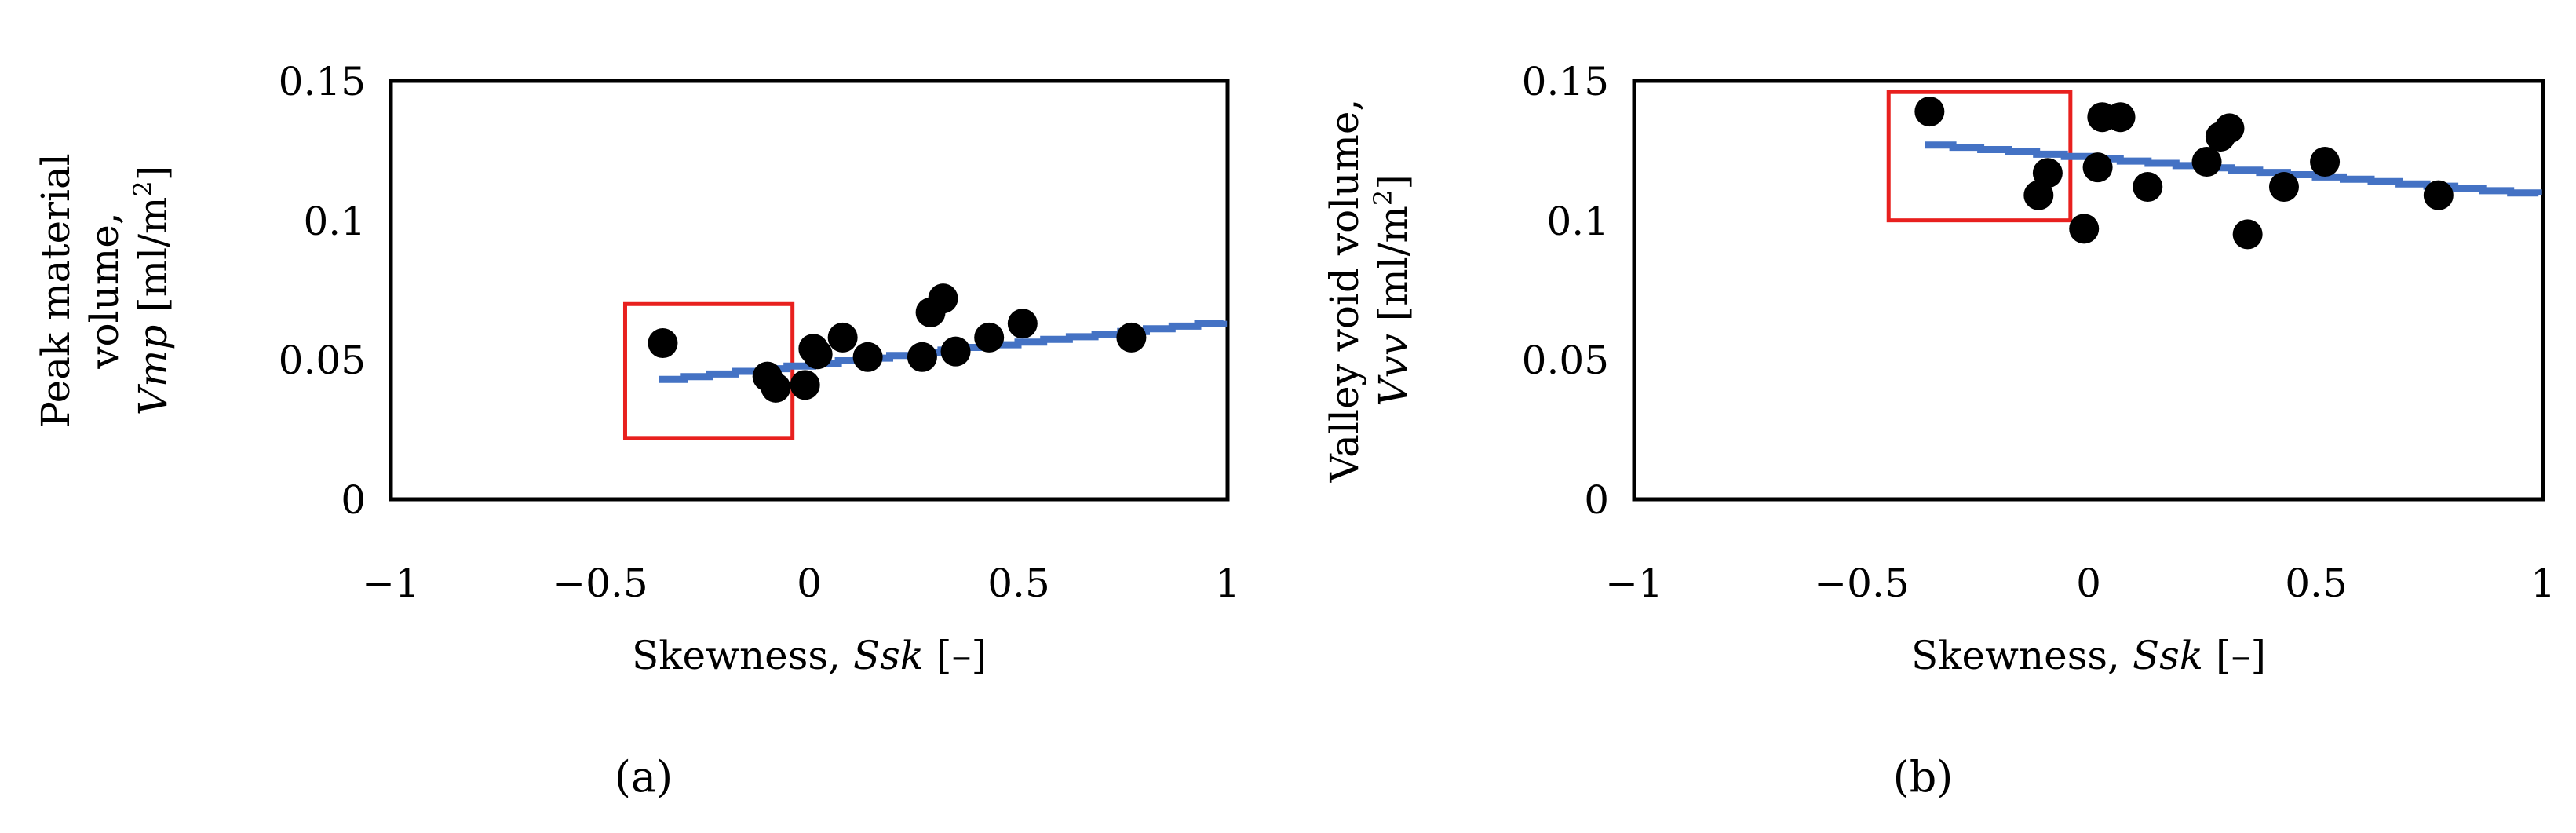 Image resolution: width=2576 pixels, height=833 pixels. I want to click on highlight-box, so click(708, 370).